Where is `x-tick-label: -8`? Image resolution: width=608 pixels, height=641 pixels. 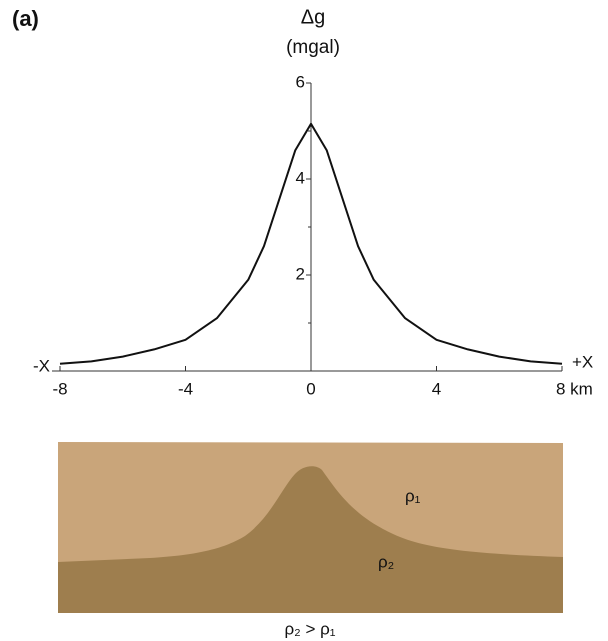 x-tick-label: -8 is located at coordinates (59, 388).